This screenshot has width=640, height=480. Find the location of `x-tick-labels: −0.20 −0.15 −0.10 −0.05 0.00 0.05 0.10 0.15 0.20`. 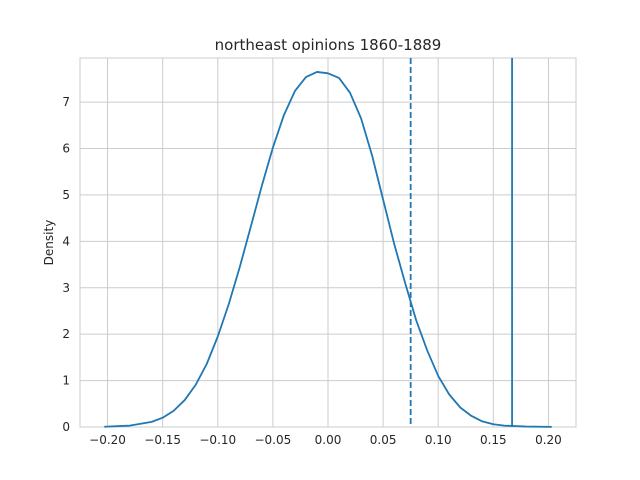

x-tick-labels: −0.20 −0.15 −0.10 −0.05 0.00 0.05 0.10 0.15 0.20 is located at coordinates (325, 440).